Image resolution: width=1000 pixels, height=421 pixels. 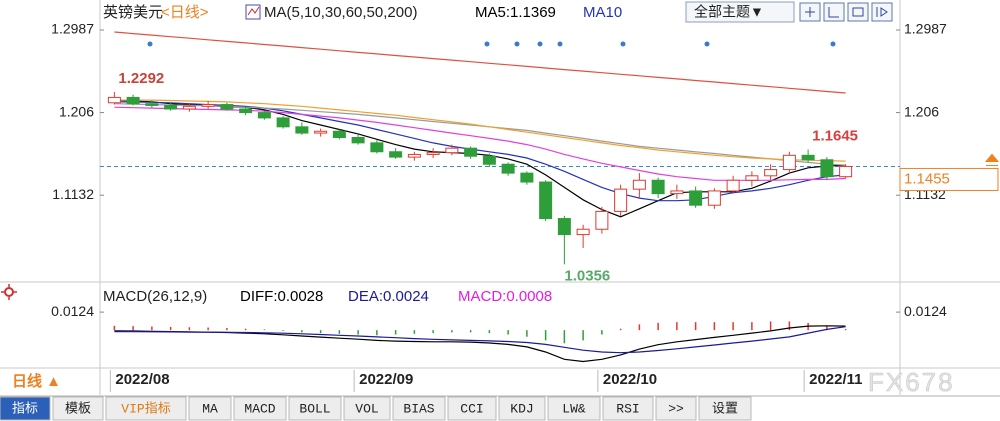 I want to click on toolbar-tab-label: CCI, so click(x=471, y=408).